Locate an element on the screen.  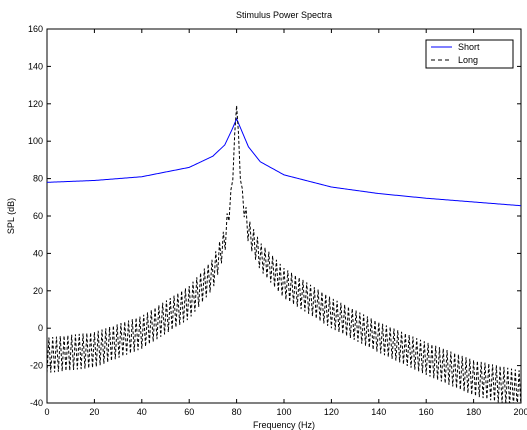
x-axis-label: Frequency (Hz) is located at coordinates (284, 425).